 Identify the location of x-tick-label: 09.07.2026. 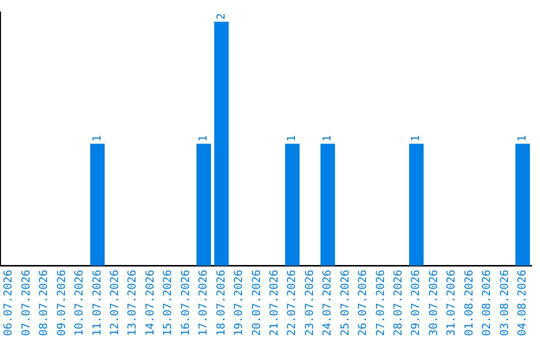
(61, 303).